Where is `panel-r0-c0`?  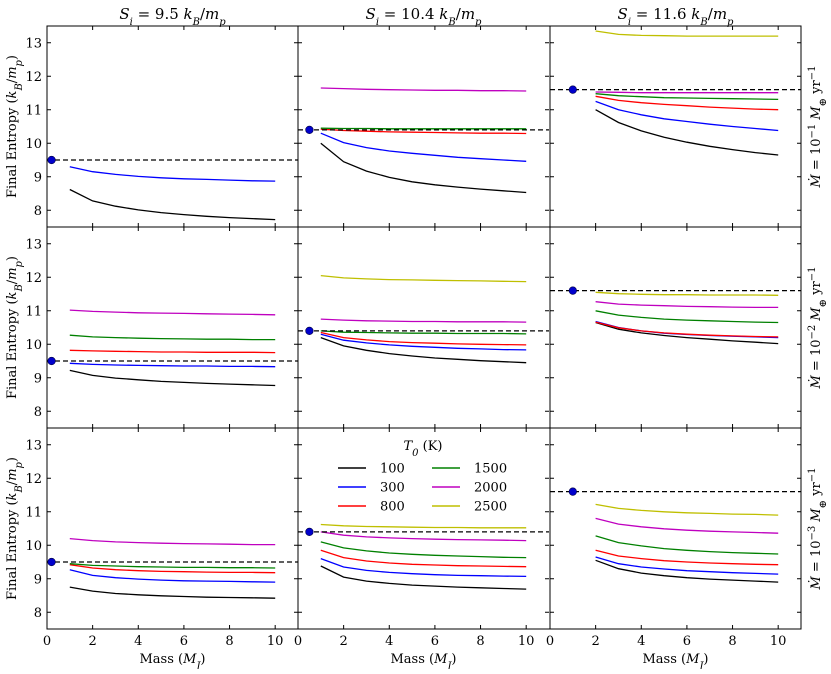 panel-r0-c0 is located at coordinates (172, 188).